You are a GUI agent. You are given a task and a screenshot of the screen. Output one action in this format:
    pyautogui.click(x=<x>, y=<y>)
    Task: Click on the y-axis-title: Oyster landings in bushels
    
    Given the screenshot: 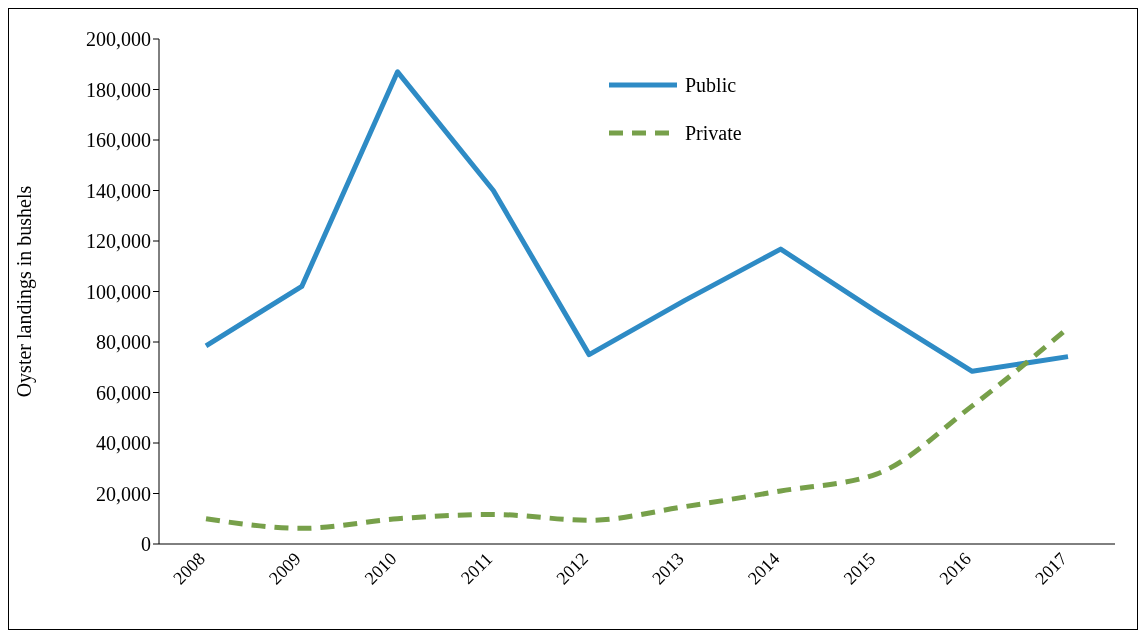 What is the action you would take?
    pyautogui.click(x=25, y=291)
    